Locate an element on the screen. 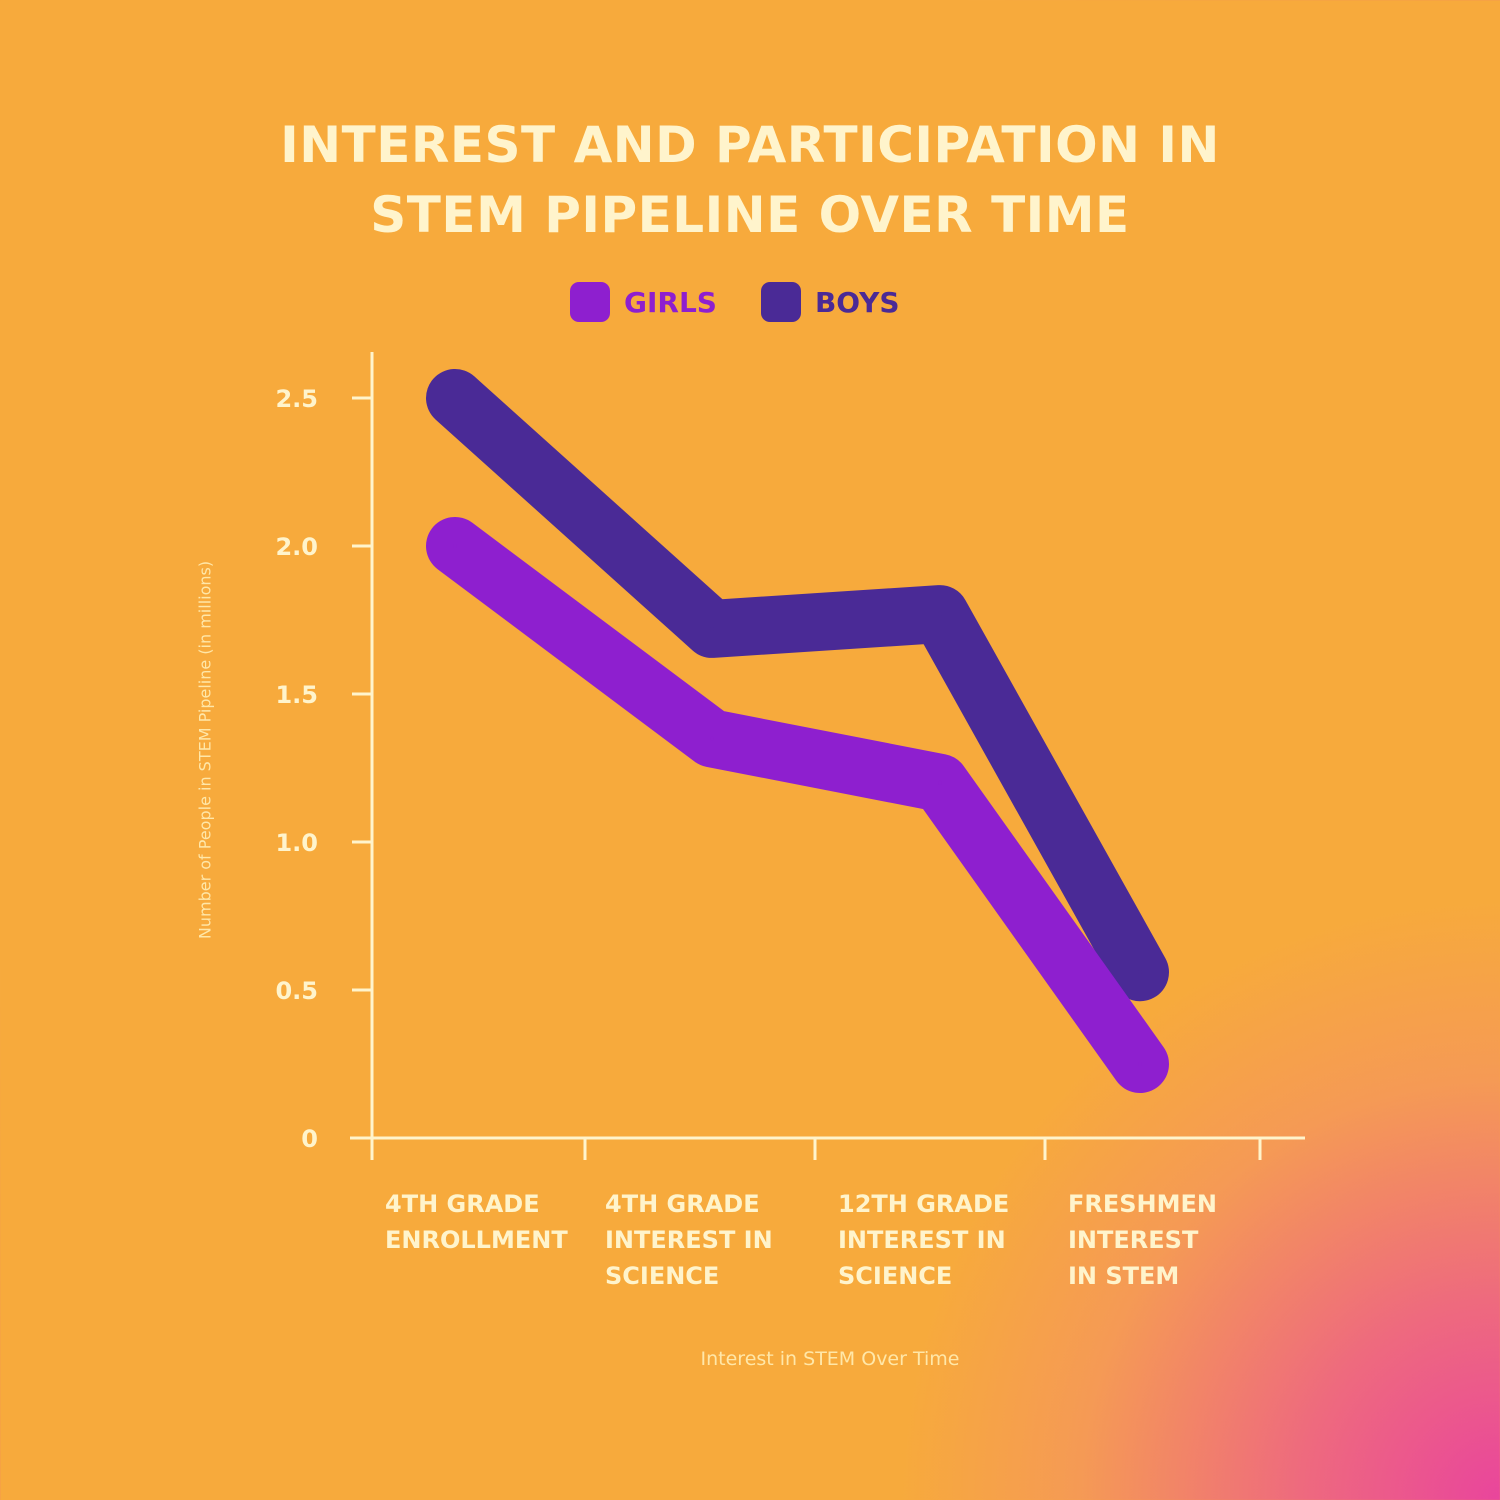 This screenshot has width=1500, height=1500. x-tick-label: FRESHMEN INTEREST IN STEM is located at coordinates (1143, 1240).